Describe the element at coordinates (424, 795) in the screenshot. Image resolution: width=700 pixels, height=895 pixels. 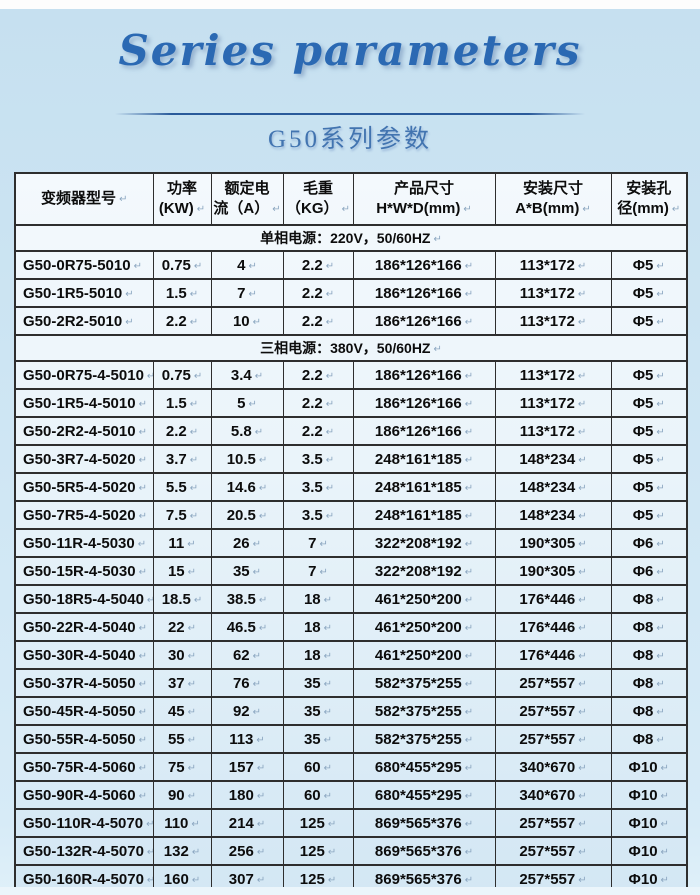
I see `table-cell: 680*455*295 ↵` at that location.